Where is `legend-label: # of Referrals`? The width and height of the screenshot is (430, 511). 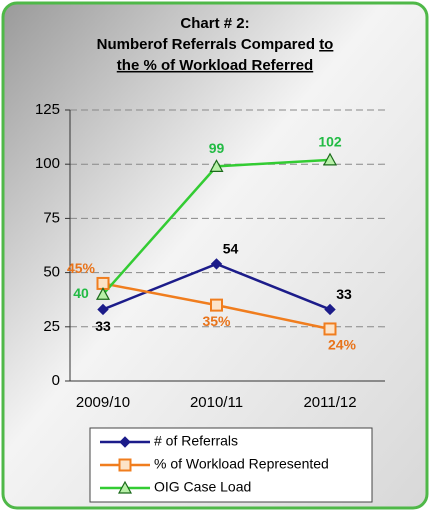 legend-label: # of Referrals is located at coordinates (196, 441).